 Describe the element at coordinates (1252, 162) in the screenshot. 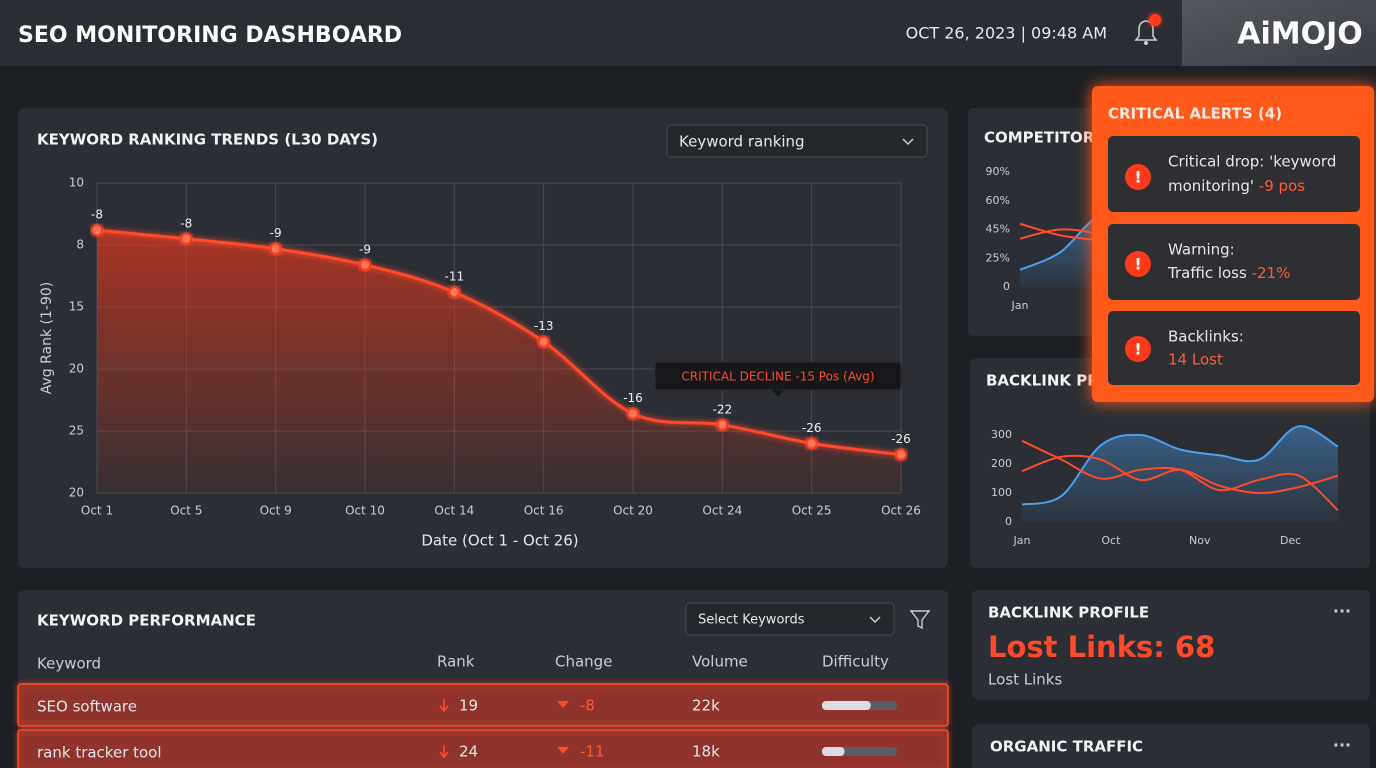

I see `alert-text: Critical drop: 'keyword` at that location.